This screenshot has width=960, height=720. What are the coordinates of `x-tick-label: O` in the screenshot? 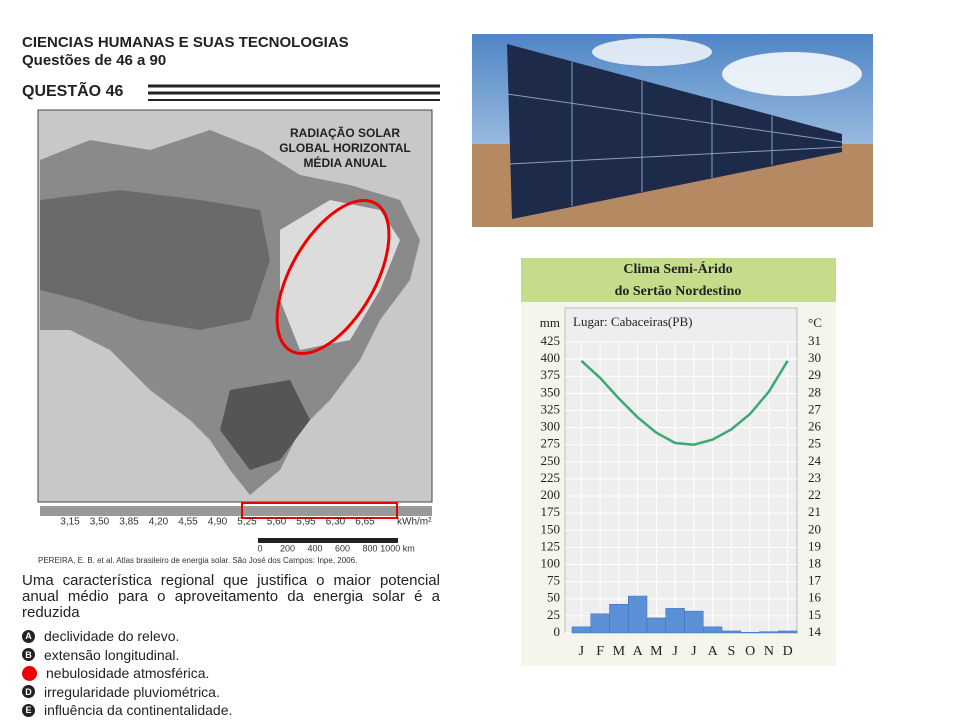 It's located at (750, 651).